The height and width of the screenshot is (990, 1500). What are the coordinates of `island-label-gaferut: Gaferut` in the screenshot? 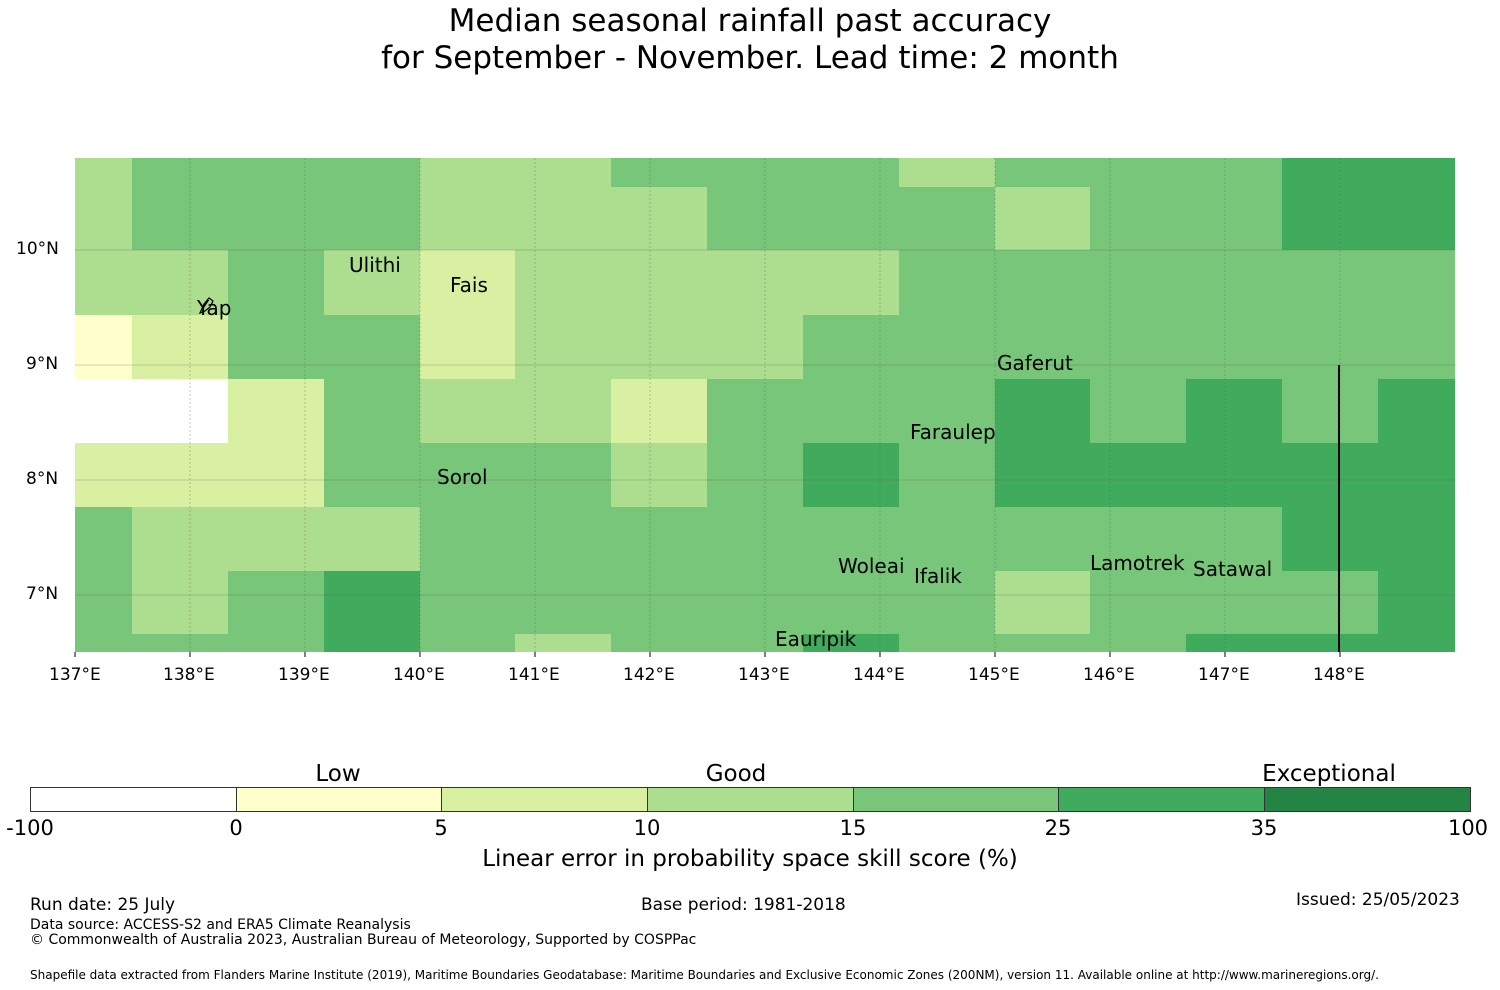 It's located at (1035, 363).